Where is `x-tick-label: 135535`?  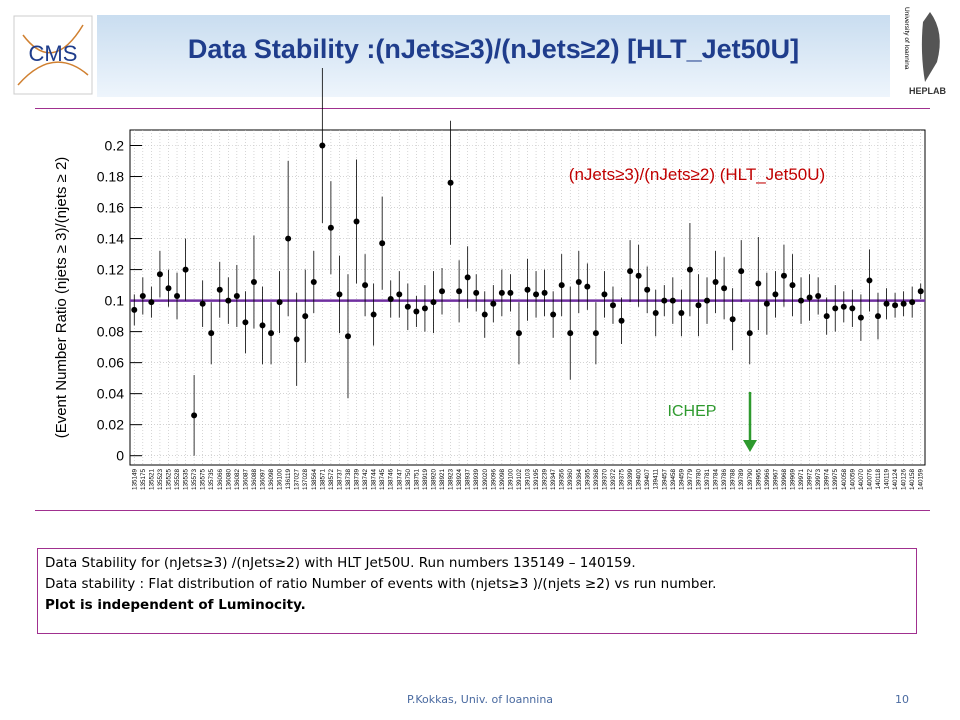 x-tick-label: 135535 is located at coordinates (186, 480).